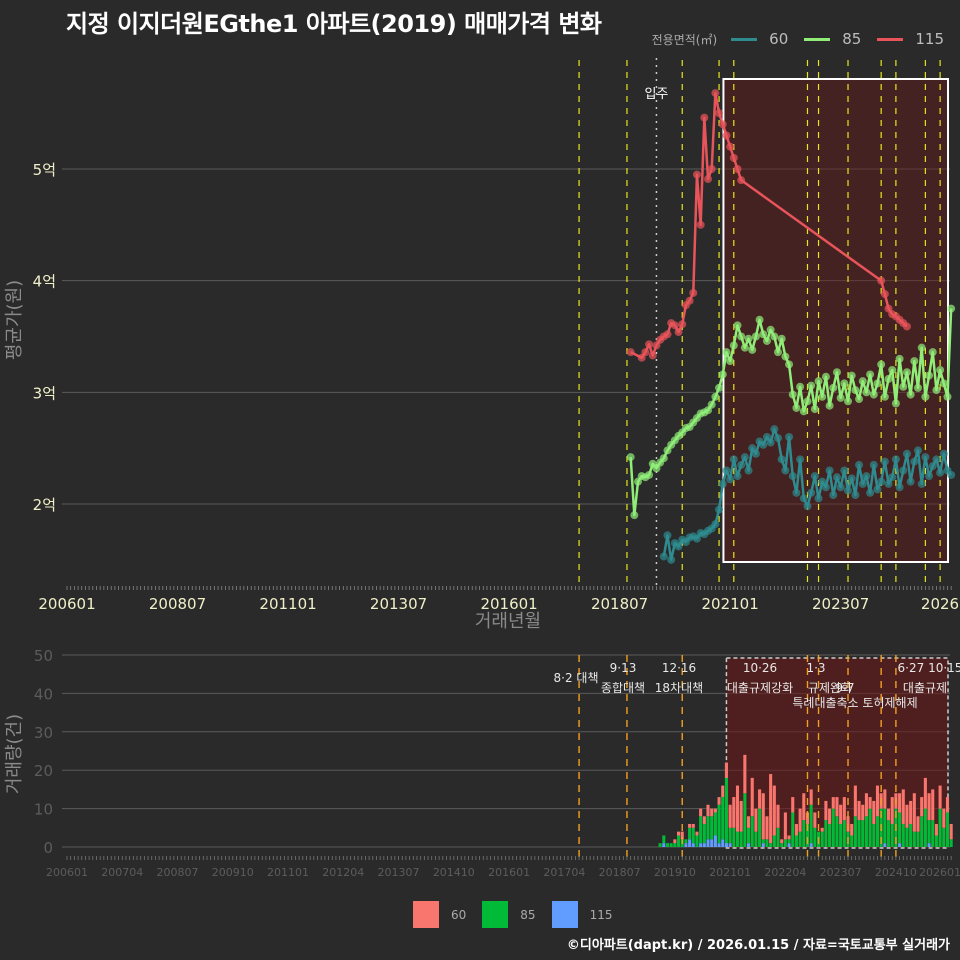  What do you see at coordinates (925, 688) in the screenshot?
I see `policy-label: 대출규제` at bounding box center [925, 688].